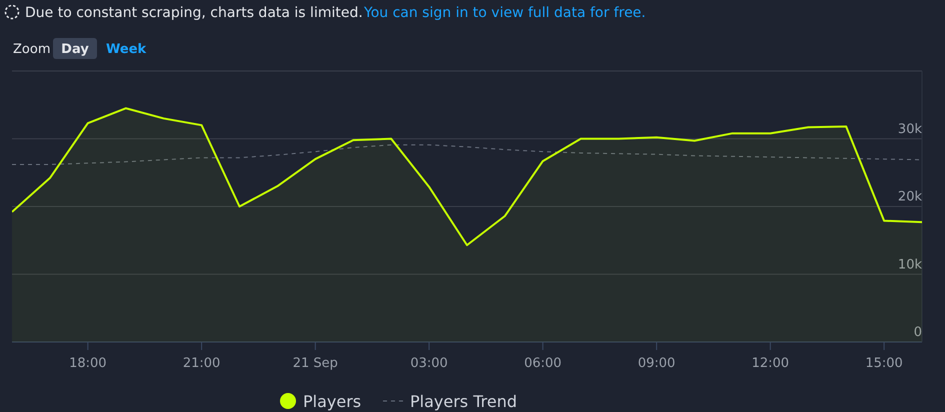 This screenshot has height=412, width=945. Describe the element at coordinates (126, 49) in the screenshot. I see `text: Week` at that location.